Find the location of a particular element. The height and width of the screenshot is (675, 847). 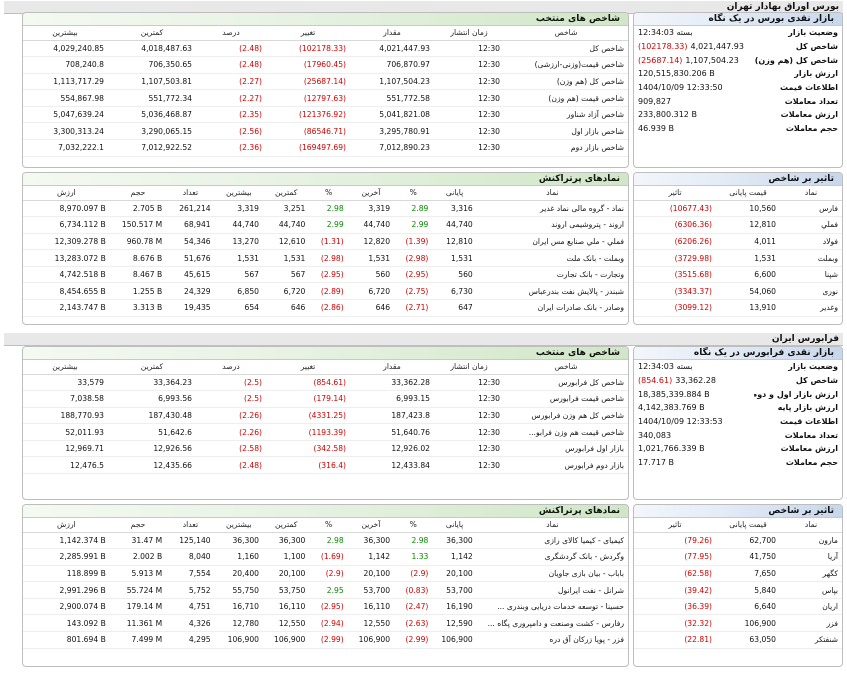

table-row: فملي 12,810 (6306.36) is located at coordinates (738, 225).